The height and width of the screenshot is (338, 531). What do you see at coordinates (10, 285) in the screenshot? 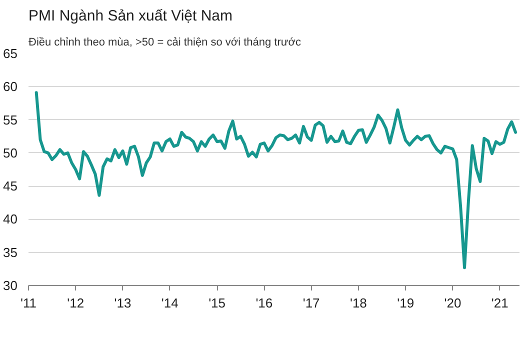
I see `y-tick-label: 30` at bounding box center [10, 285].